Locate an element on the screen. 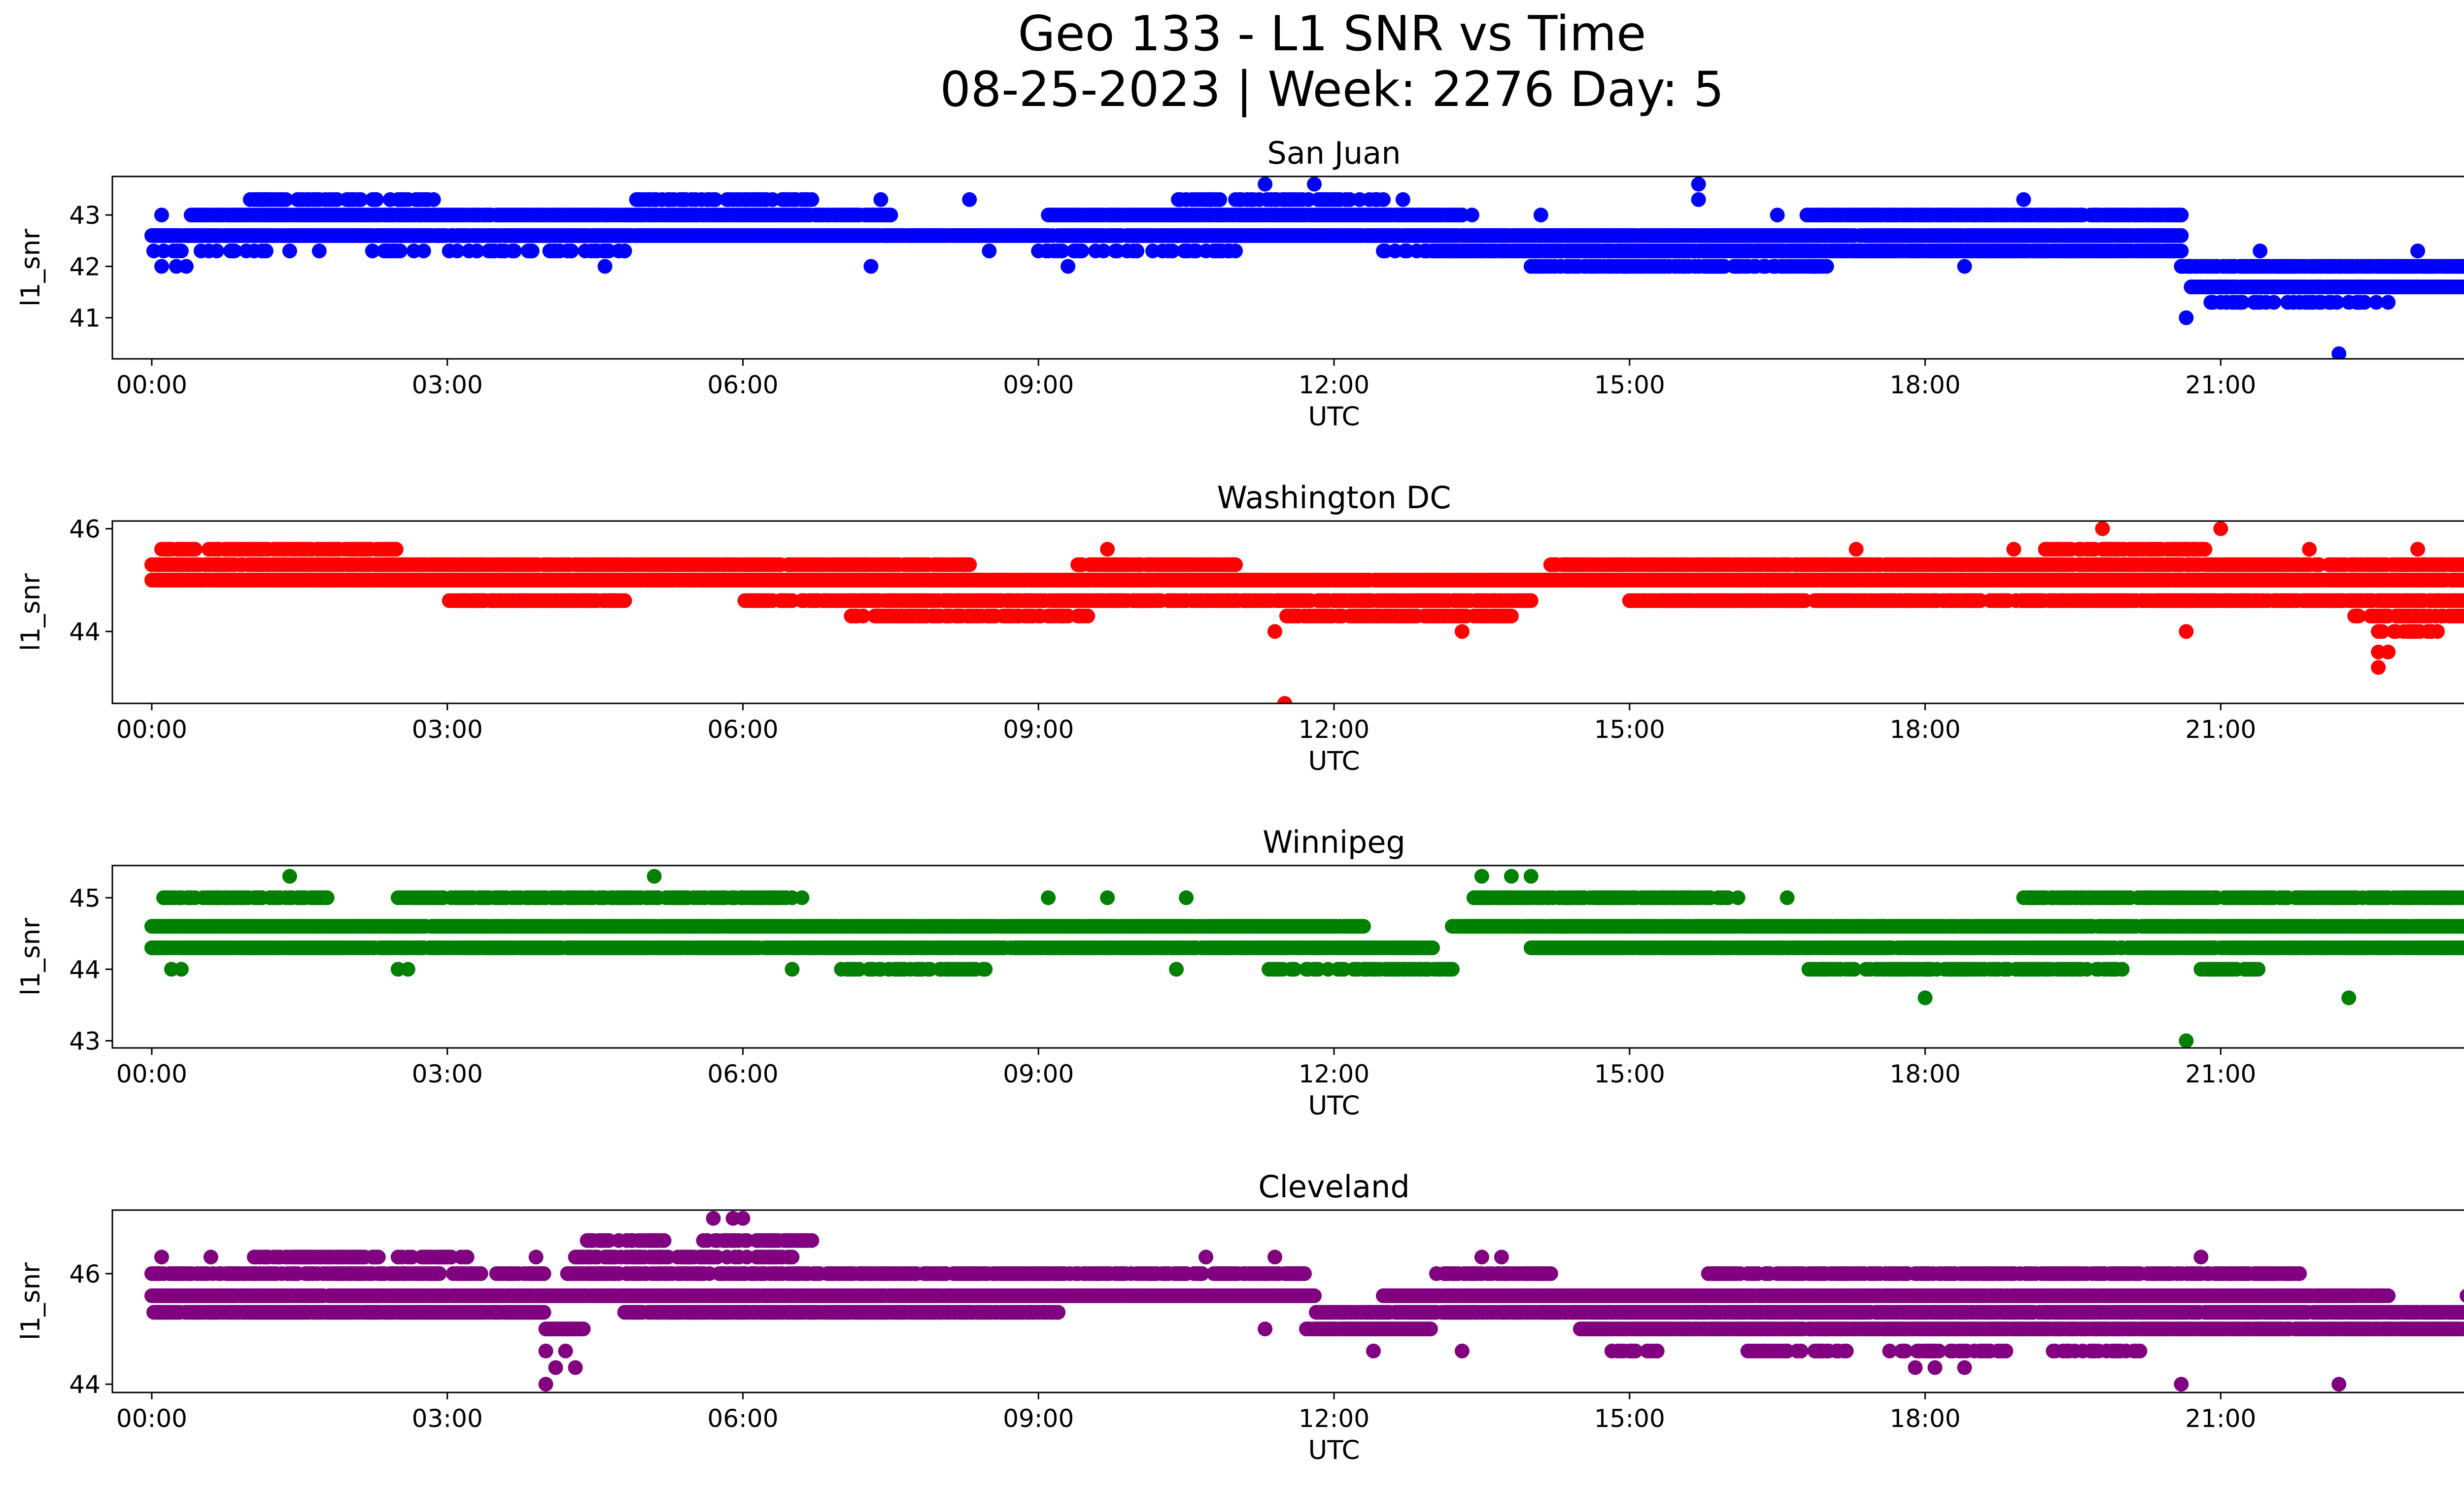 This screenshot has height=1495, width=2464. x-axis-label: UTC is located at coordinates (1334, 417).